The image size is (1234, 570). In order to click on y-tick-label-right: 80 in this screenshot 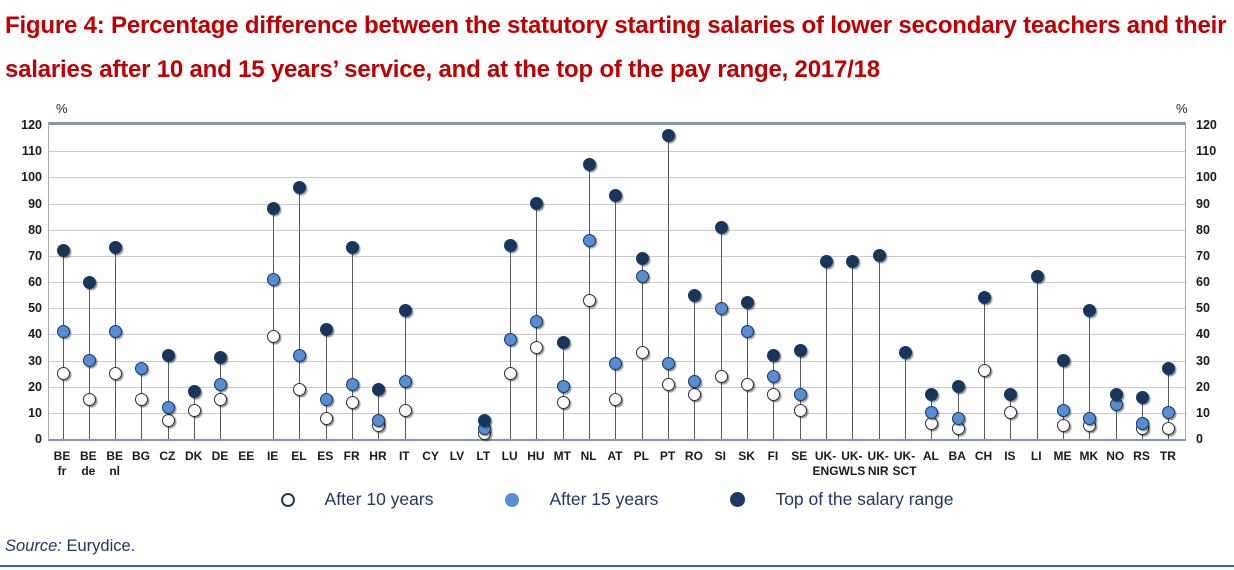, I will do `click(1203, 229)`.